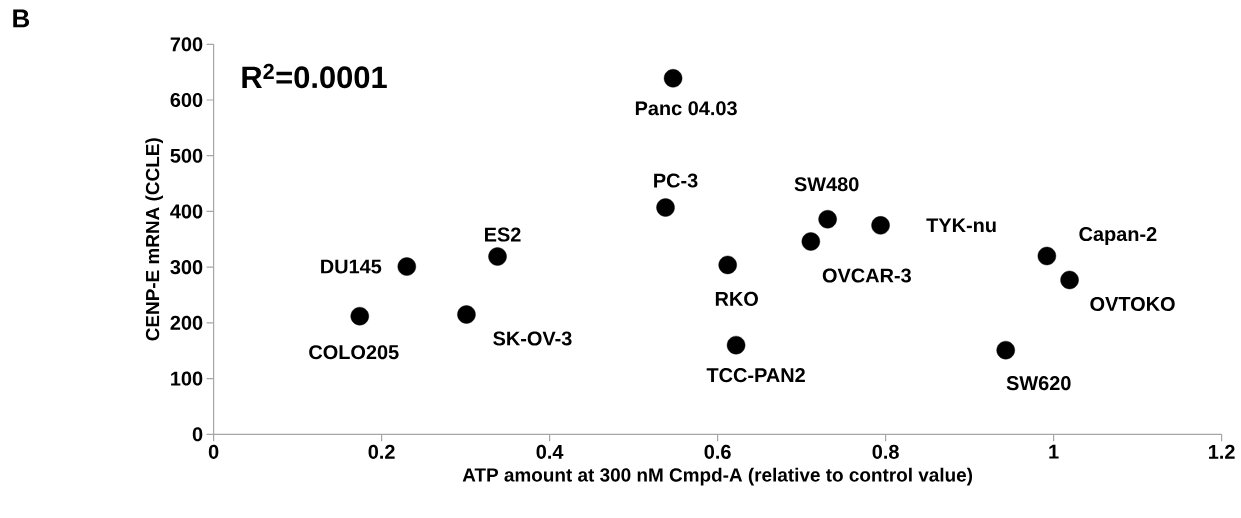  I want to click on x-tick-label: 0, so click(213, 451).